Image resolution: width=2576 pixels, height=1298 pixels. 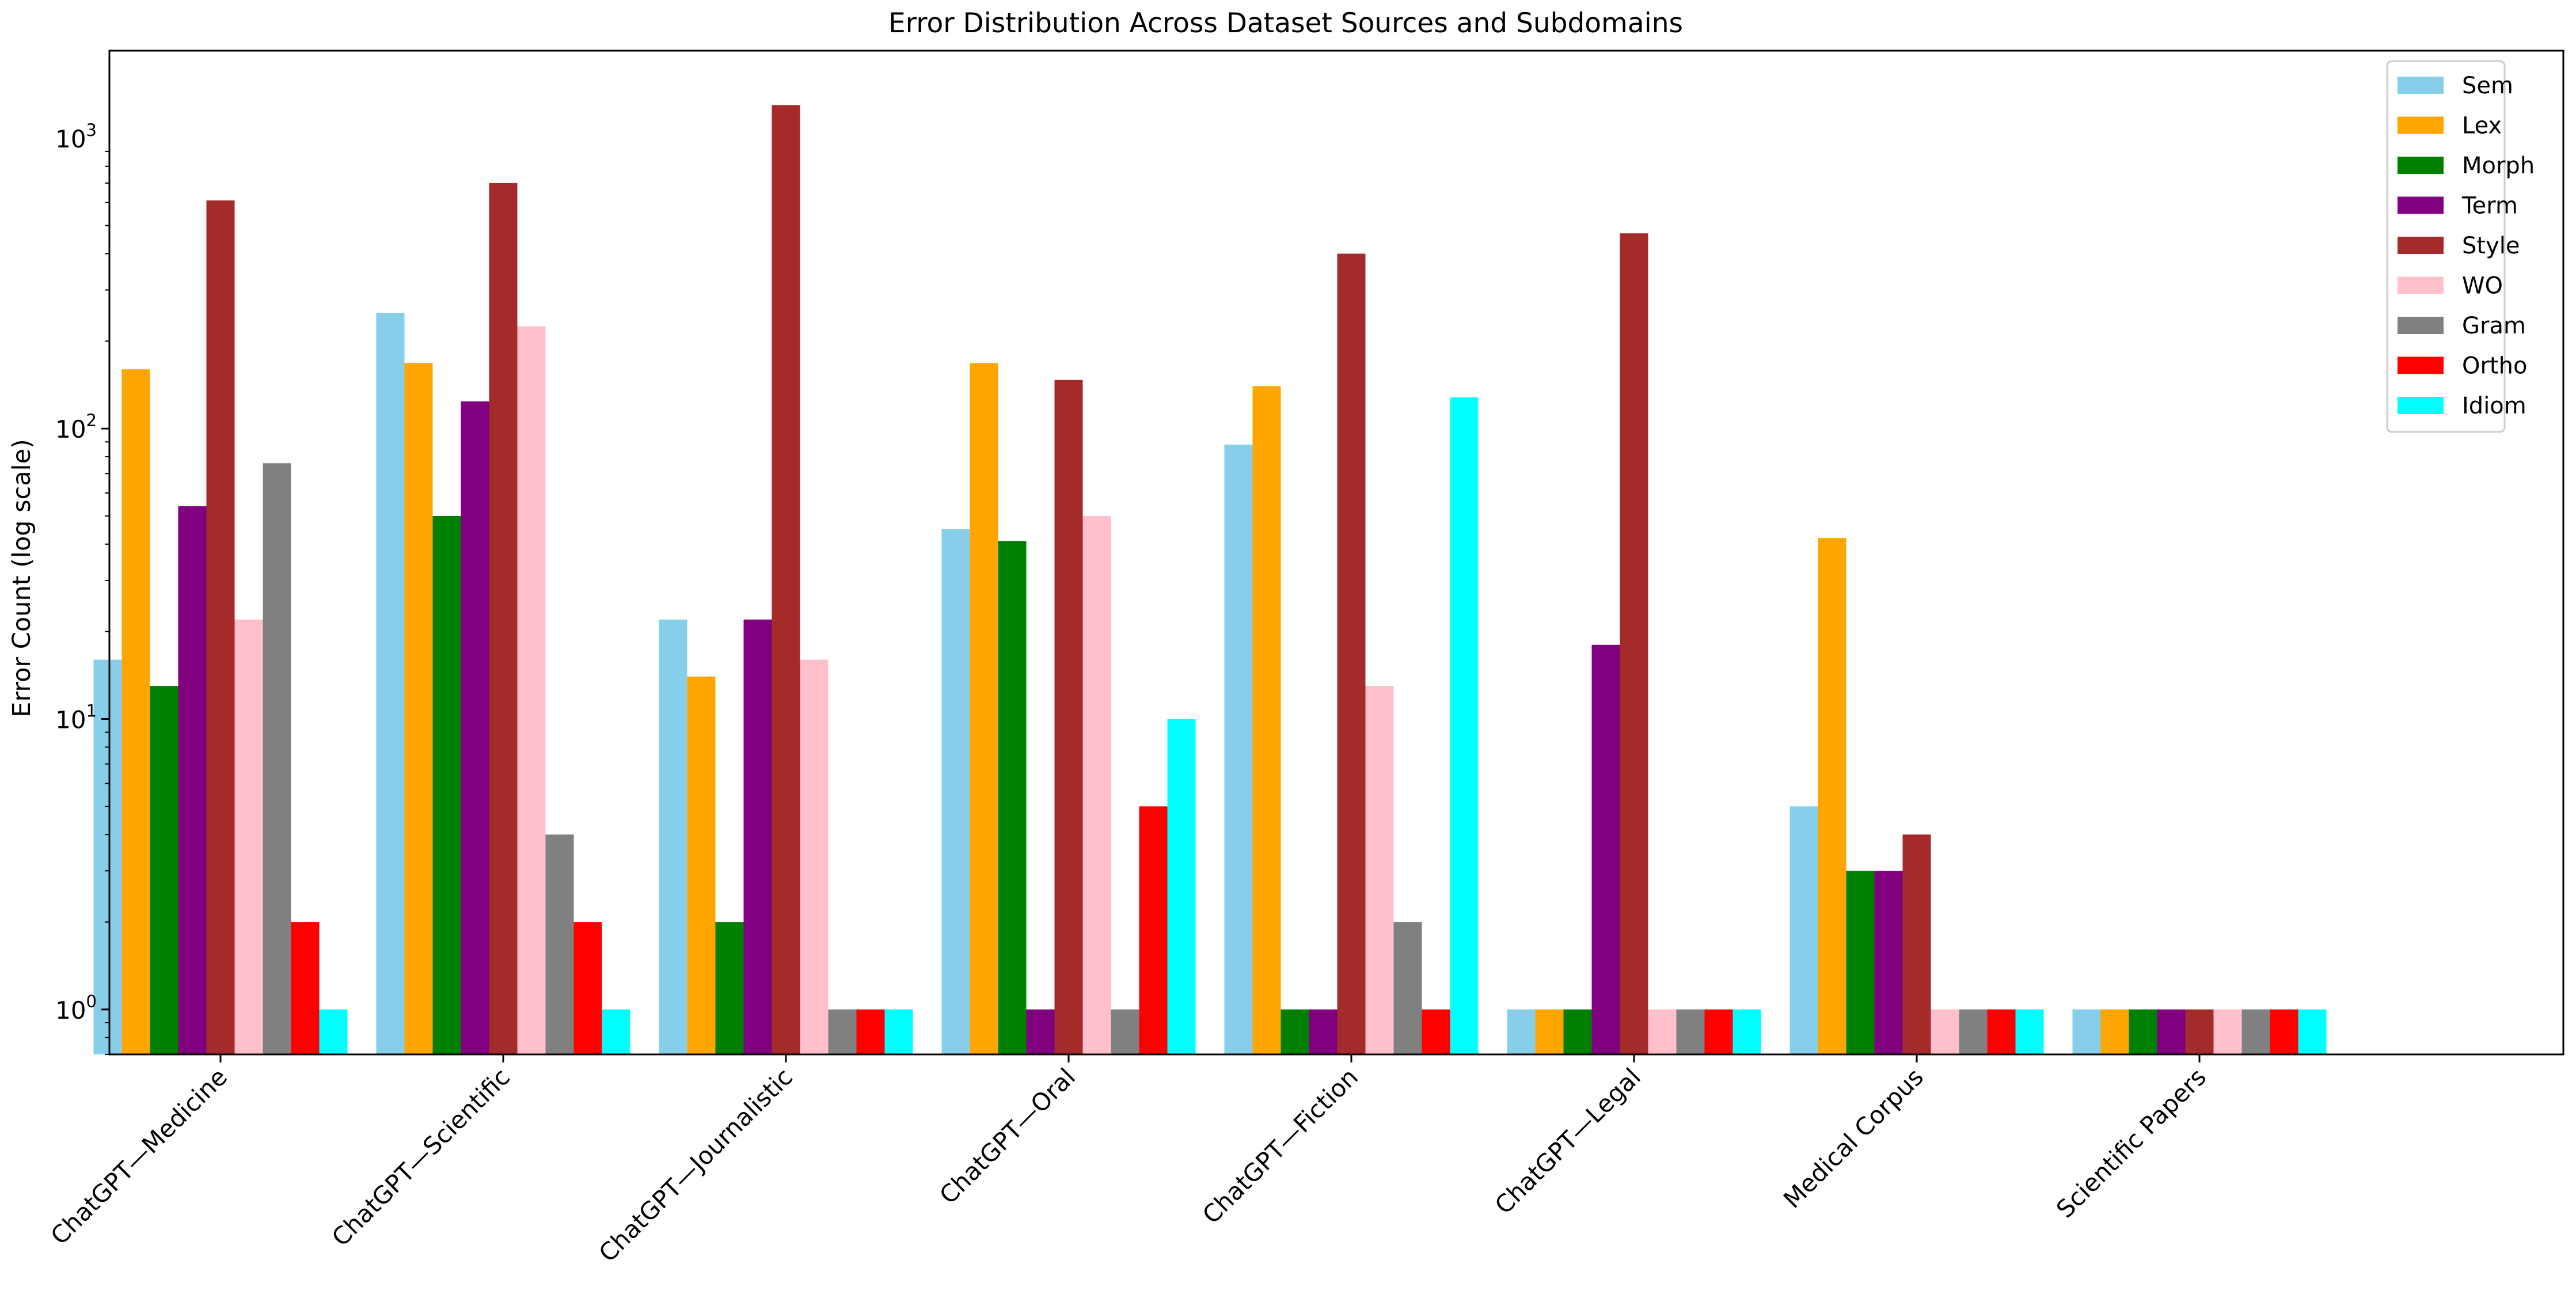 I want to click on bar-chatgpt-fiction-wo, so click(x=1380, y=870).